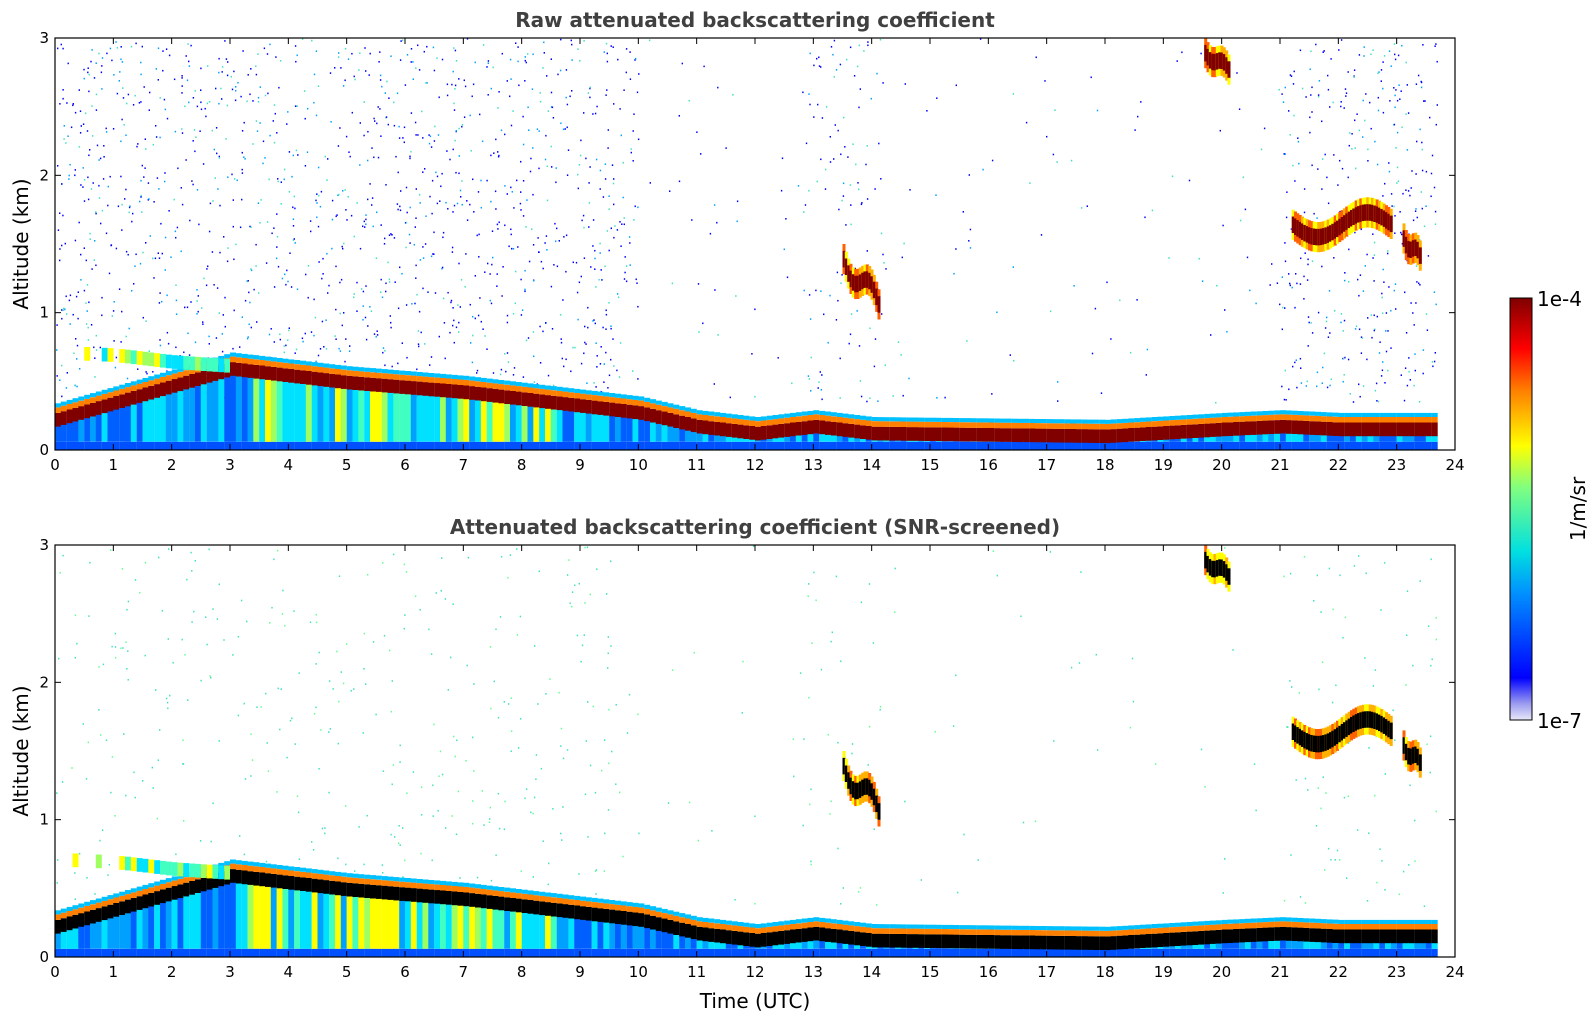  What do you see at coordinates (696, 465) in the screenshot?
I see `x-tick-label: 11` at bounding box center [696, 465].